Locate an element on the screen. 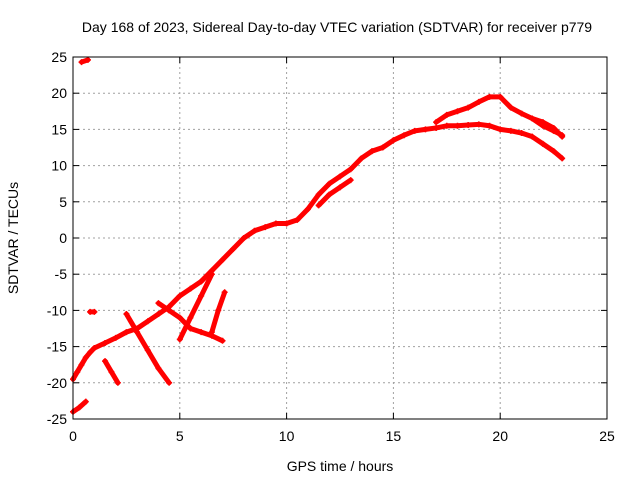  y-axis-label: SDTVAR / TECUs is located at coordinates (13, 238).